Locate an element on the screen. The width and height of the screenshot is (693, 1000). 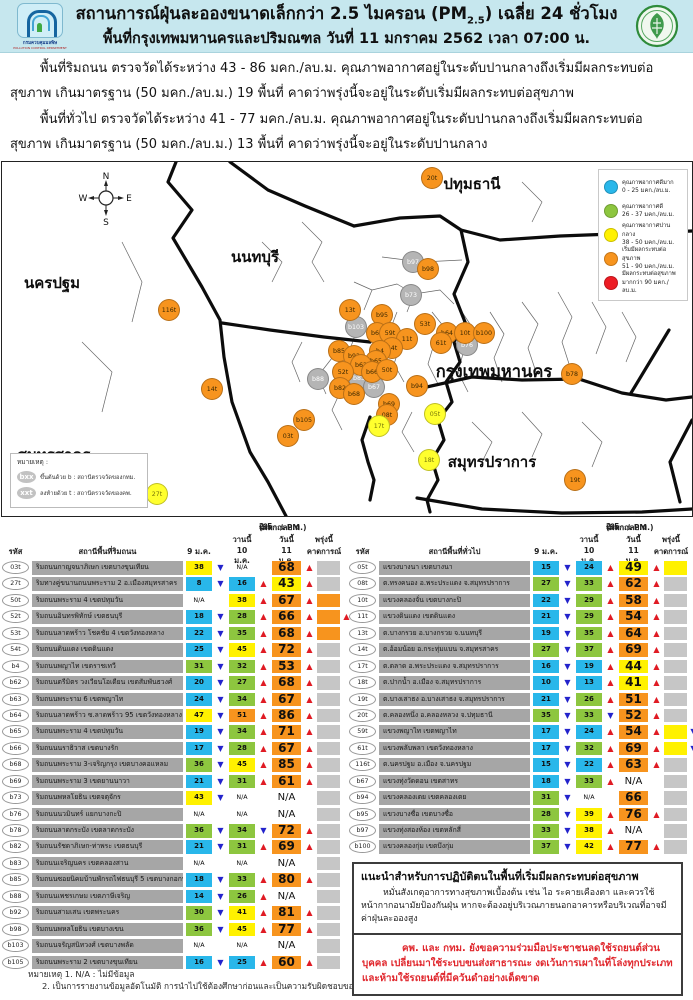
station-name: ริมถนนสามเสน เขตพระนคร is located at coordinates (107, 913).